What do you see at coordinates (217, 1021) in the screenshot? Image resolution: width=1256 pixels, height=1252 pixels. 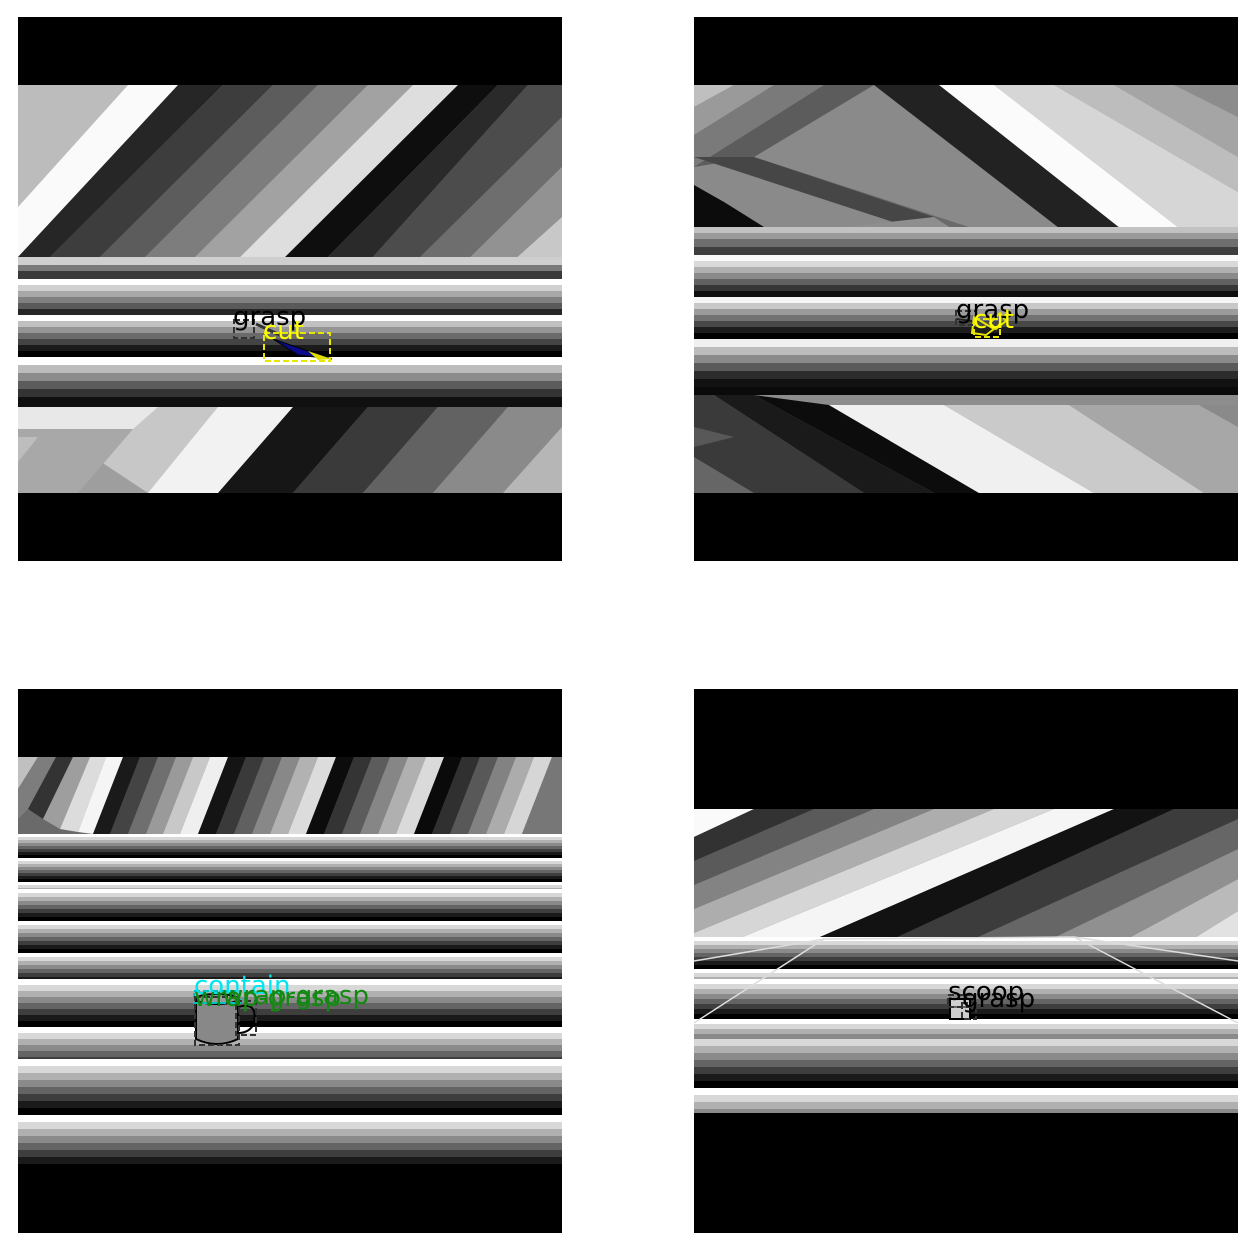 I see `wrap-grasp-bbox` at bounding box center [217, 1021].